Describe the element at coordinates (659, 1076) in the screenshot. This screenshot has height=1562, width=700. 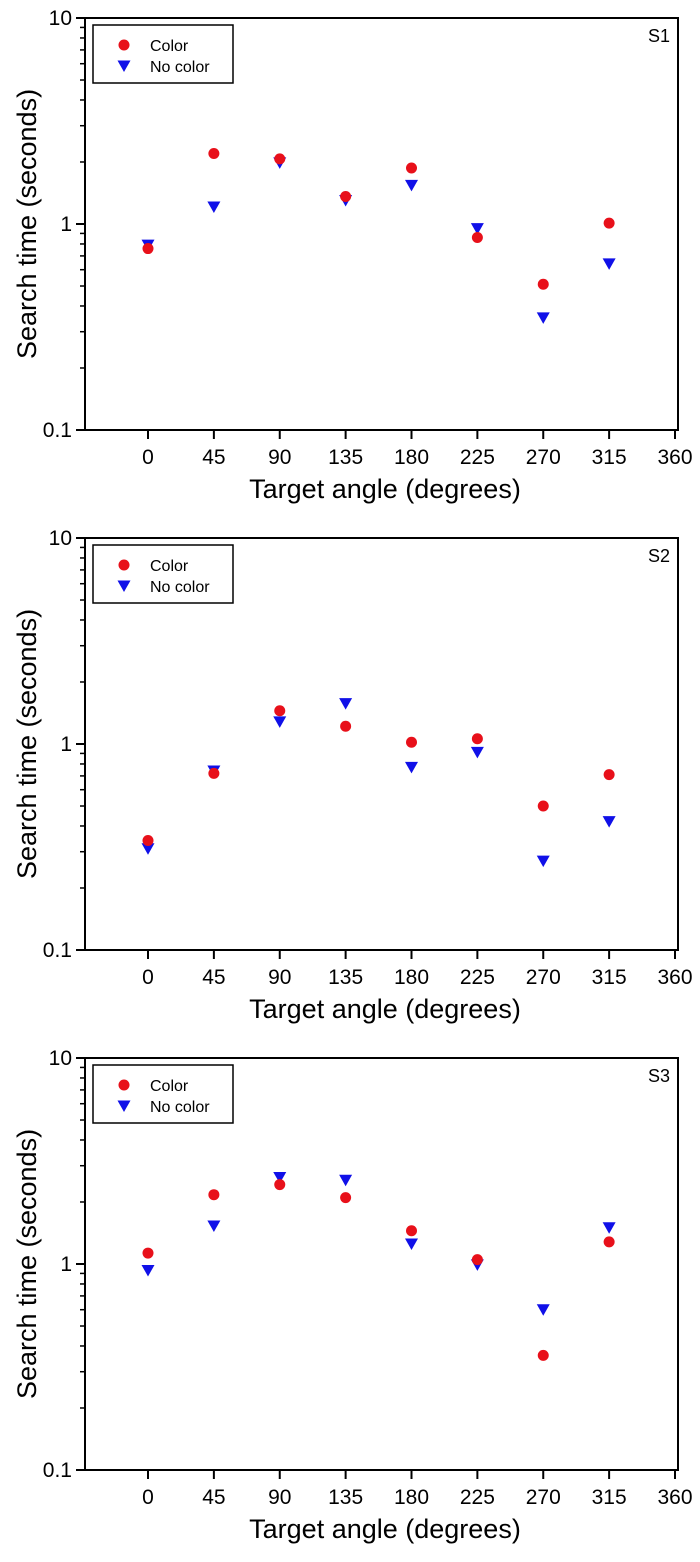
I see `panel-label: S3` at that location.